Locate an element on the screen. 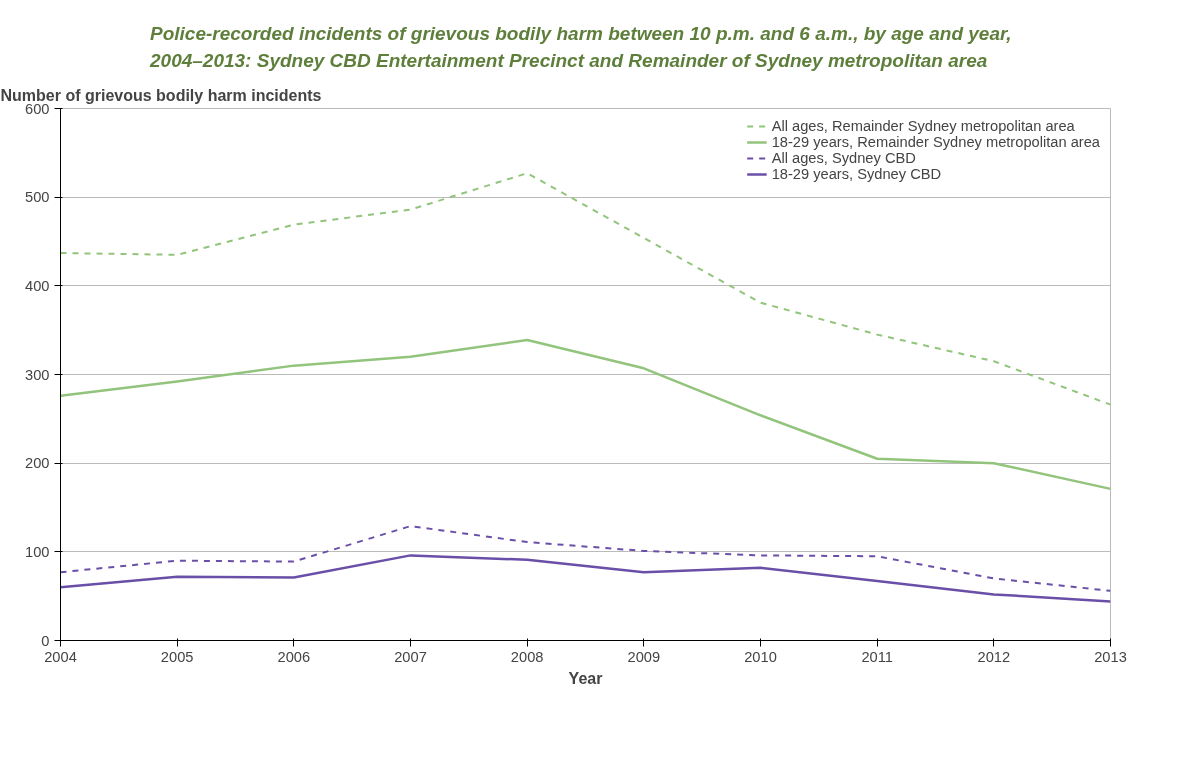 The height and width of the screenshot is (767, 1188). legend-label: 18-29 years, Remainder Sydney metropolitan area is located at coordinates (935, 142).